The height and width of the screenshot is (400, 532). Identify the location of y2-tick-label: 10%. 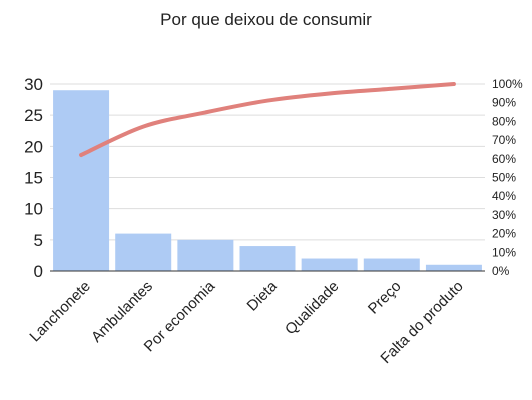
(504, 252).